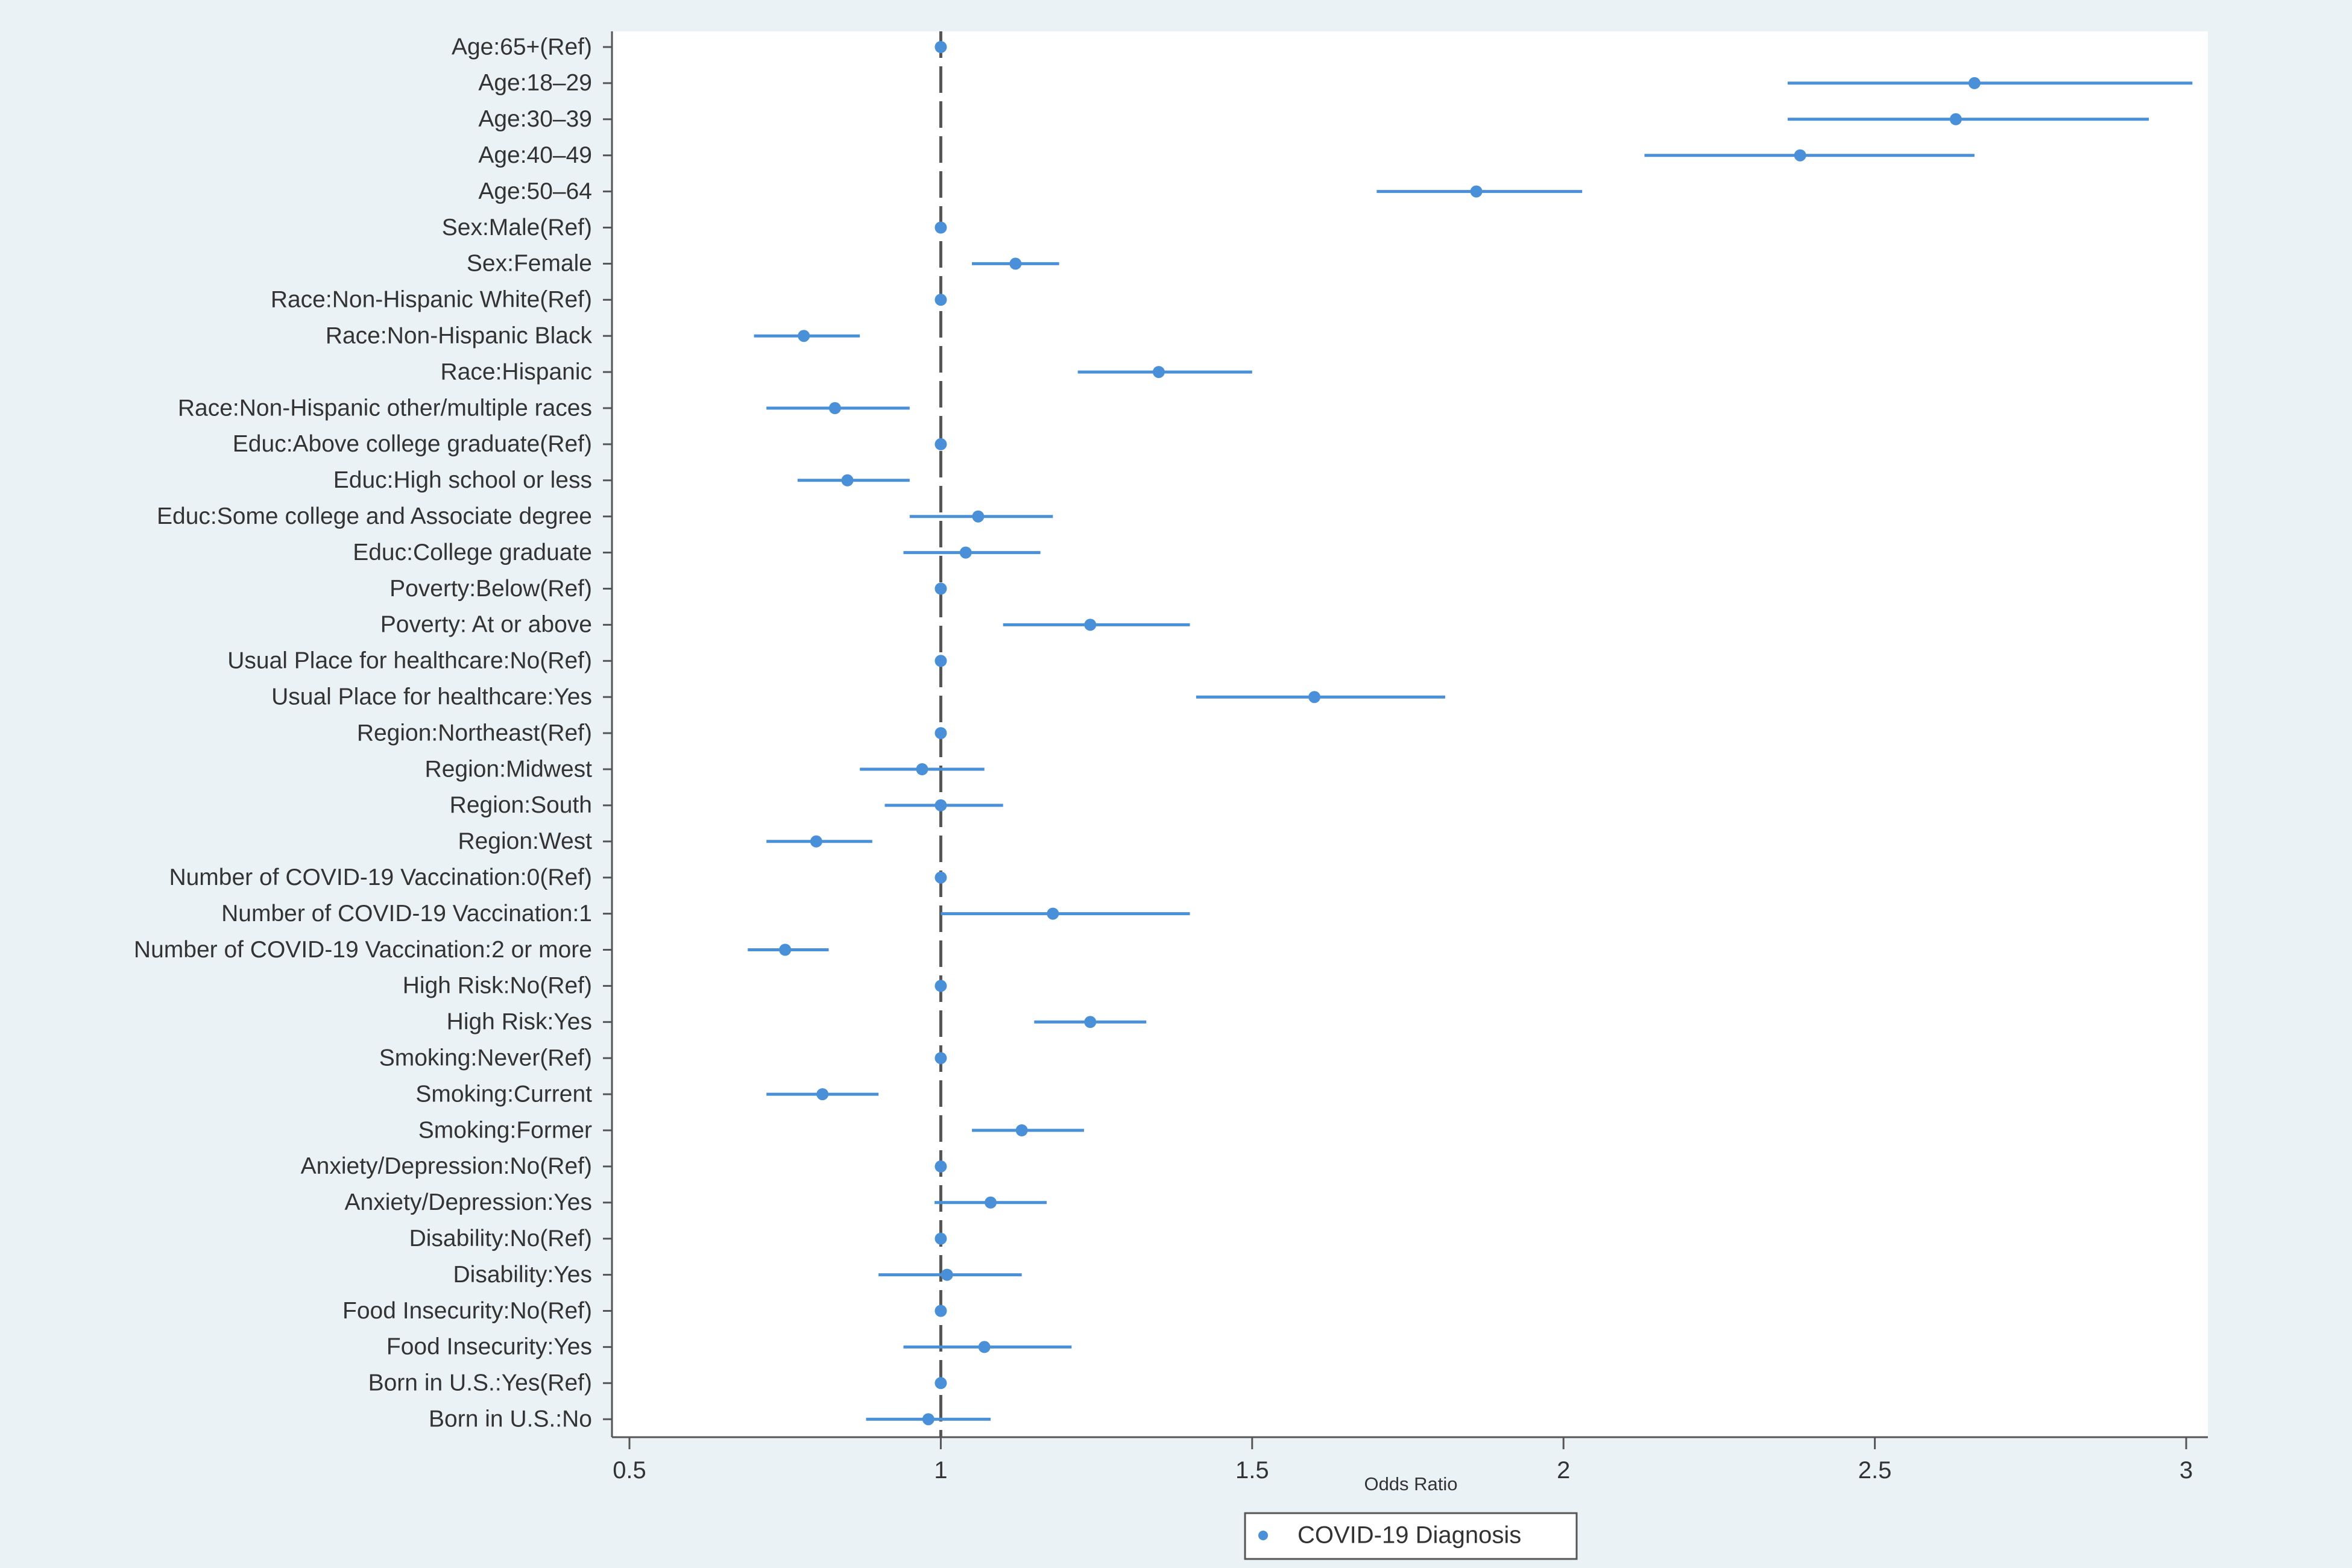 This screenshot has width=2352, height=1568. Describe the element at coordinates (409, 661) in the screenshot. I see `category-label: Usual Place for healthcare:No(Ref)` at that location.